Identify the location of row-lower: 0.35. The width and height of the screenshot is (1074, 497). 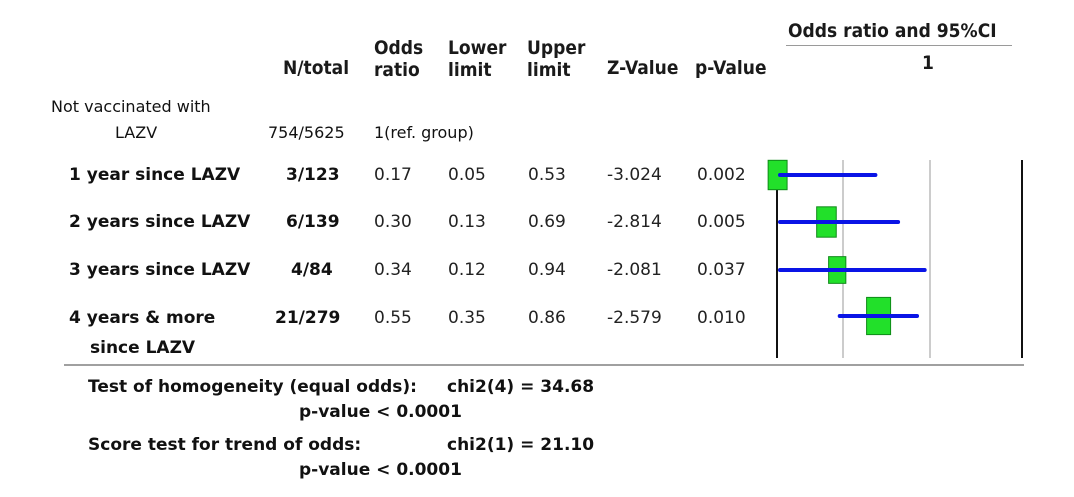
(467, 318).